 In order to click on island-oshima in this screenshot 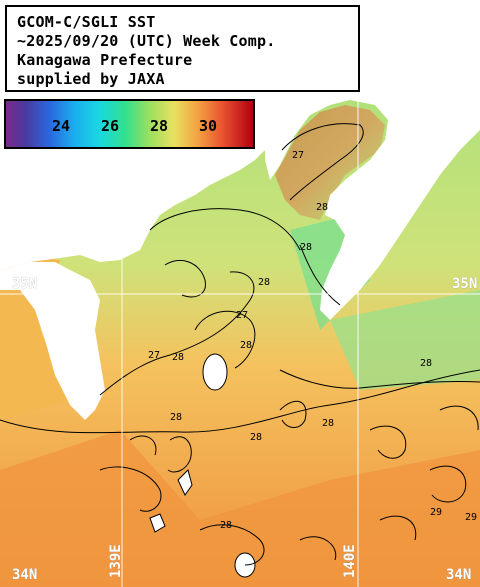, I will do `click(215, 372)`.